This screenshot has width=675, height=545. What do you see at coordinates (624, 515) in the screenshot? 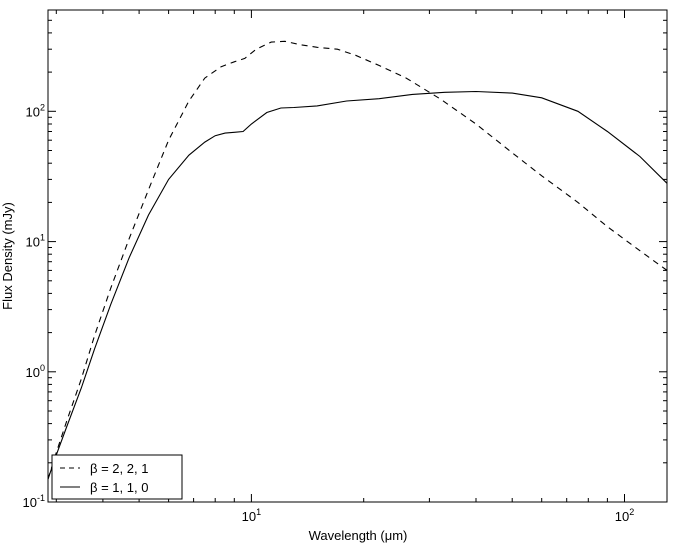
I see `x-tick-label: 10²` at bounding box center [624, 515].